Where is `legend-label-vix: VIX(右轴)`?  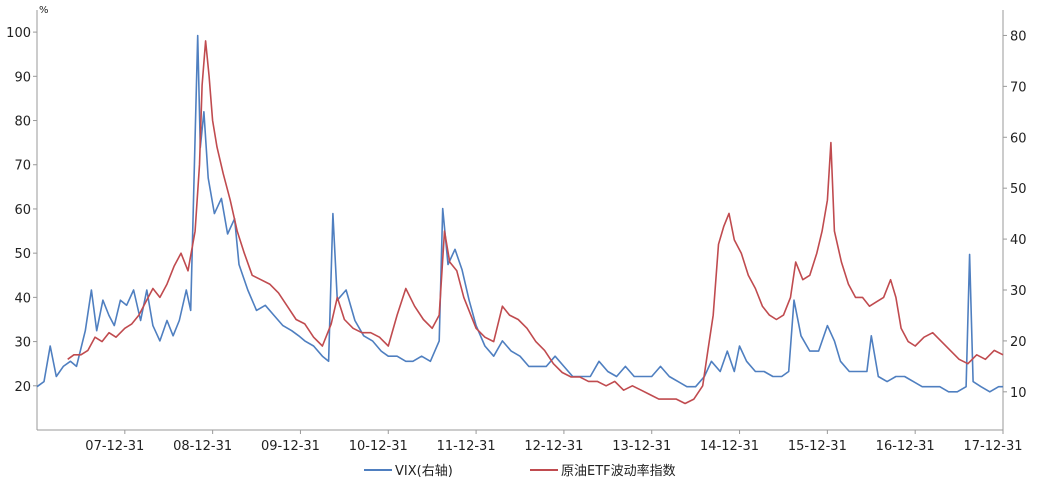 legend-label-vix: VIX(右轴) is located at coordinates (424, 471).